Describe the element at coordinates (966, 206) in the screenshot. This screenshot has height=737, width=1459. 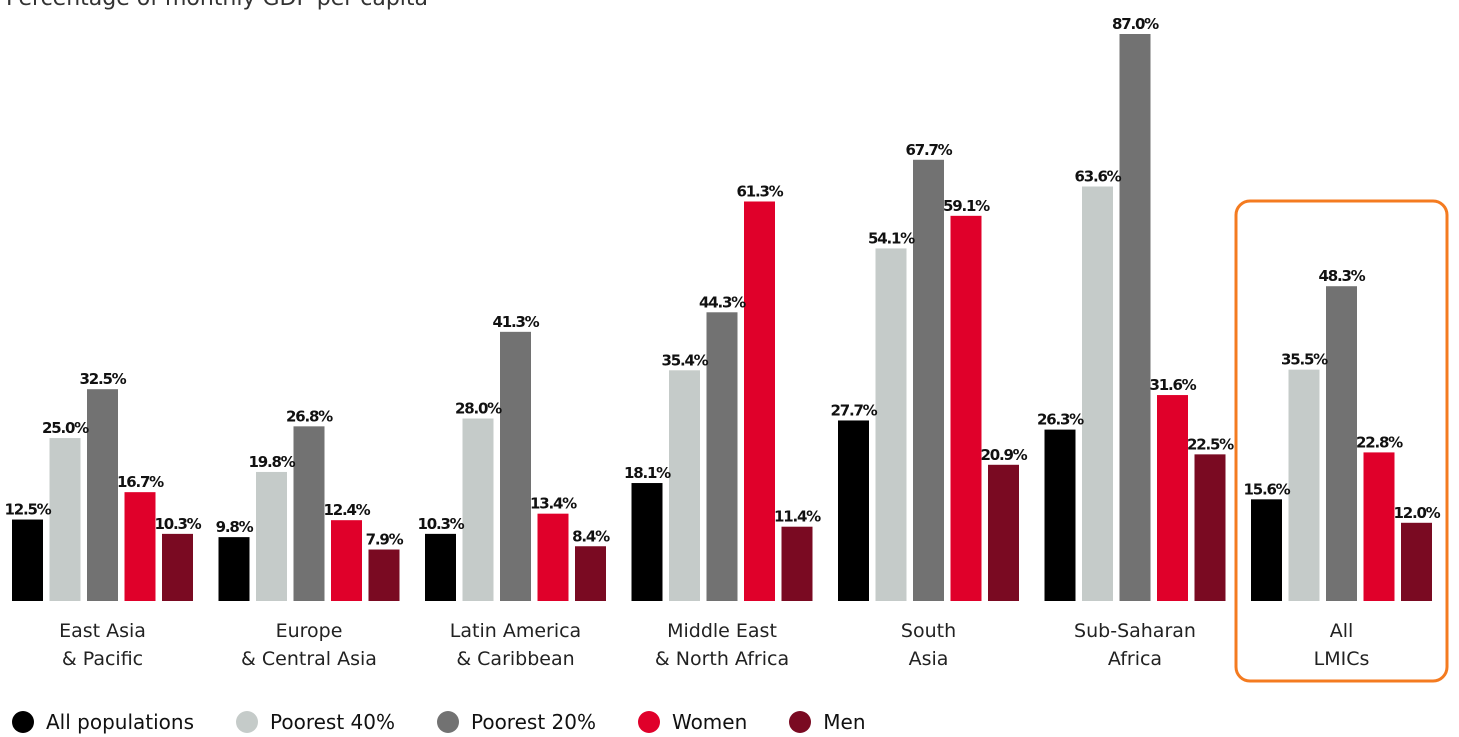
I see `data-label: 59.1%` at that location.